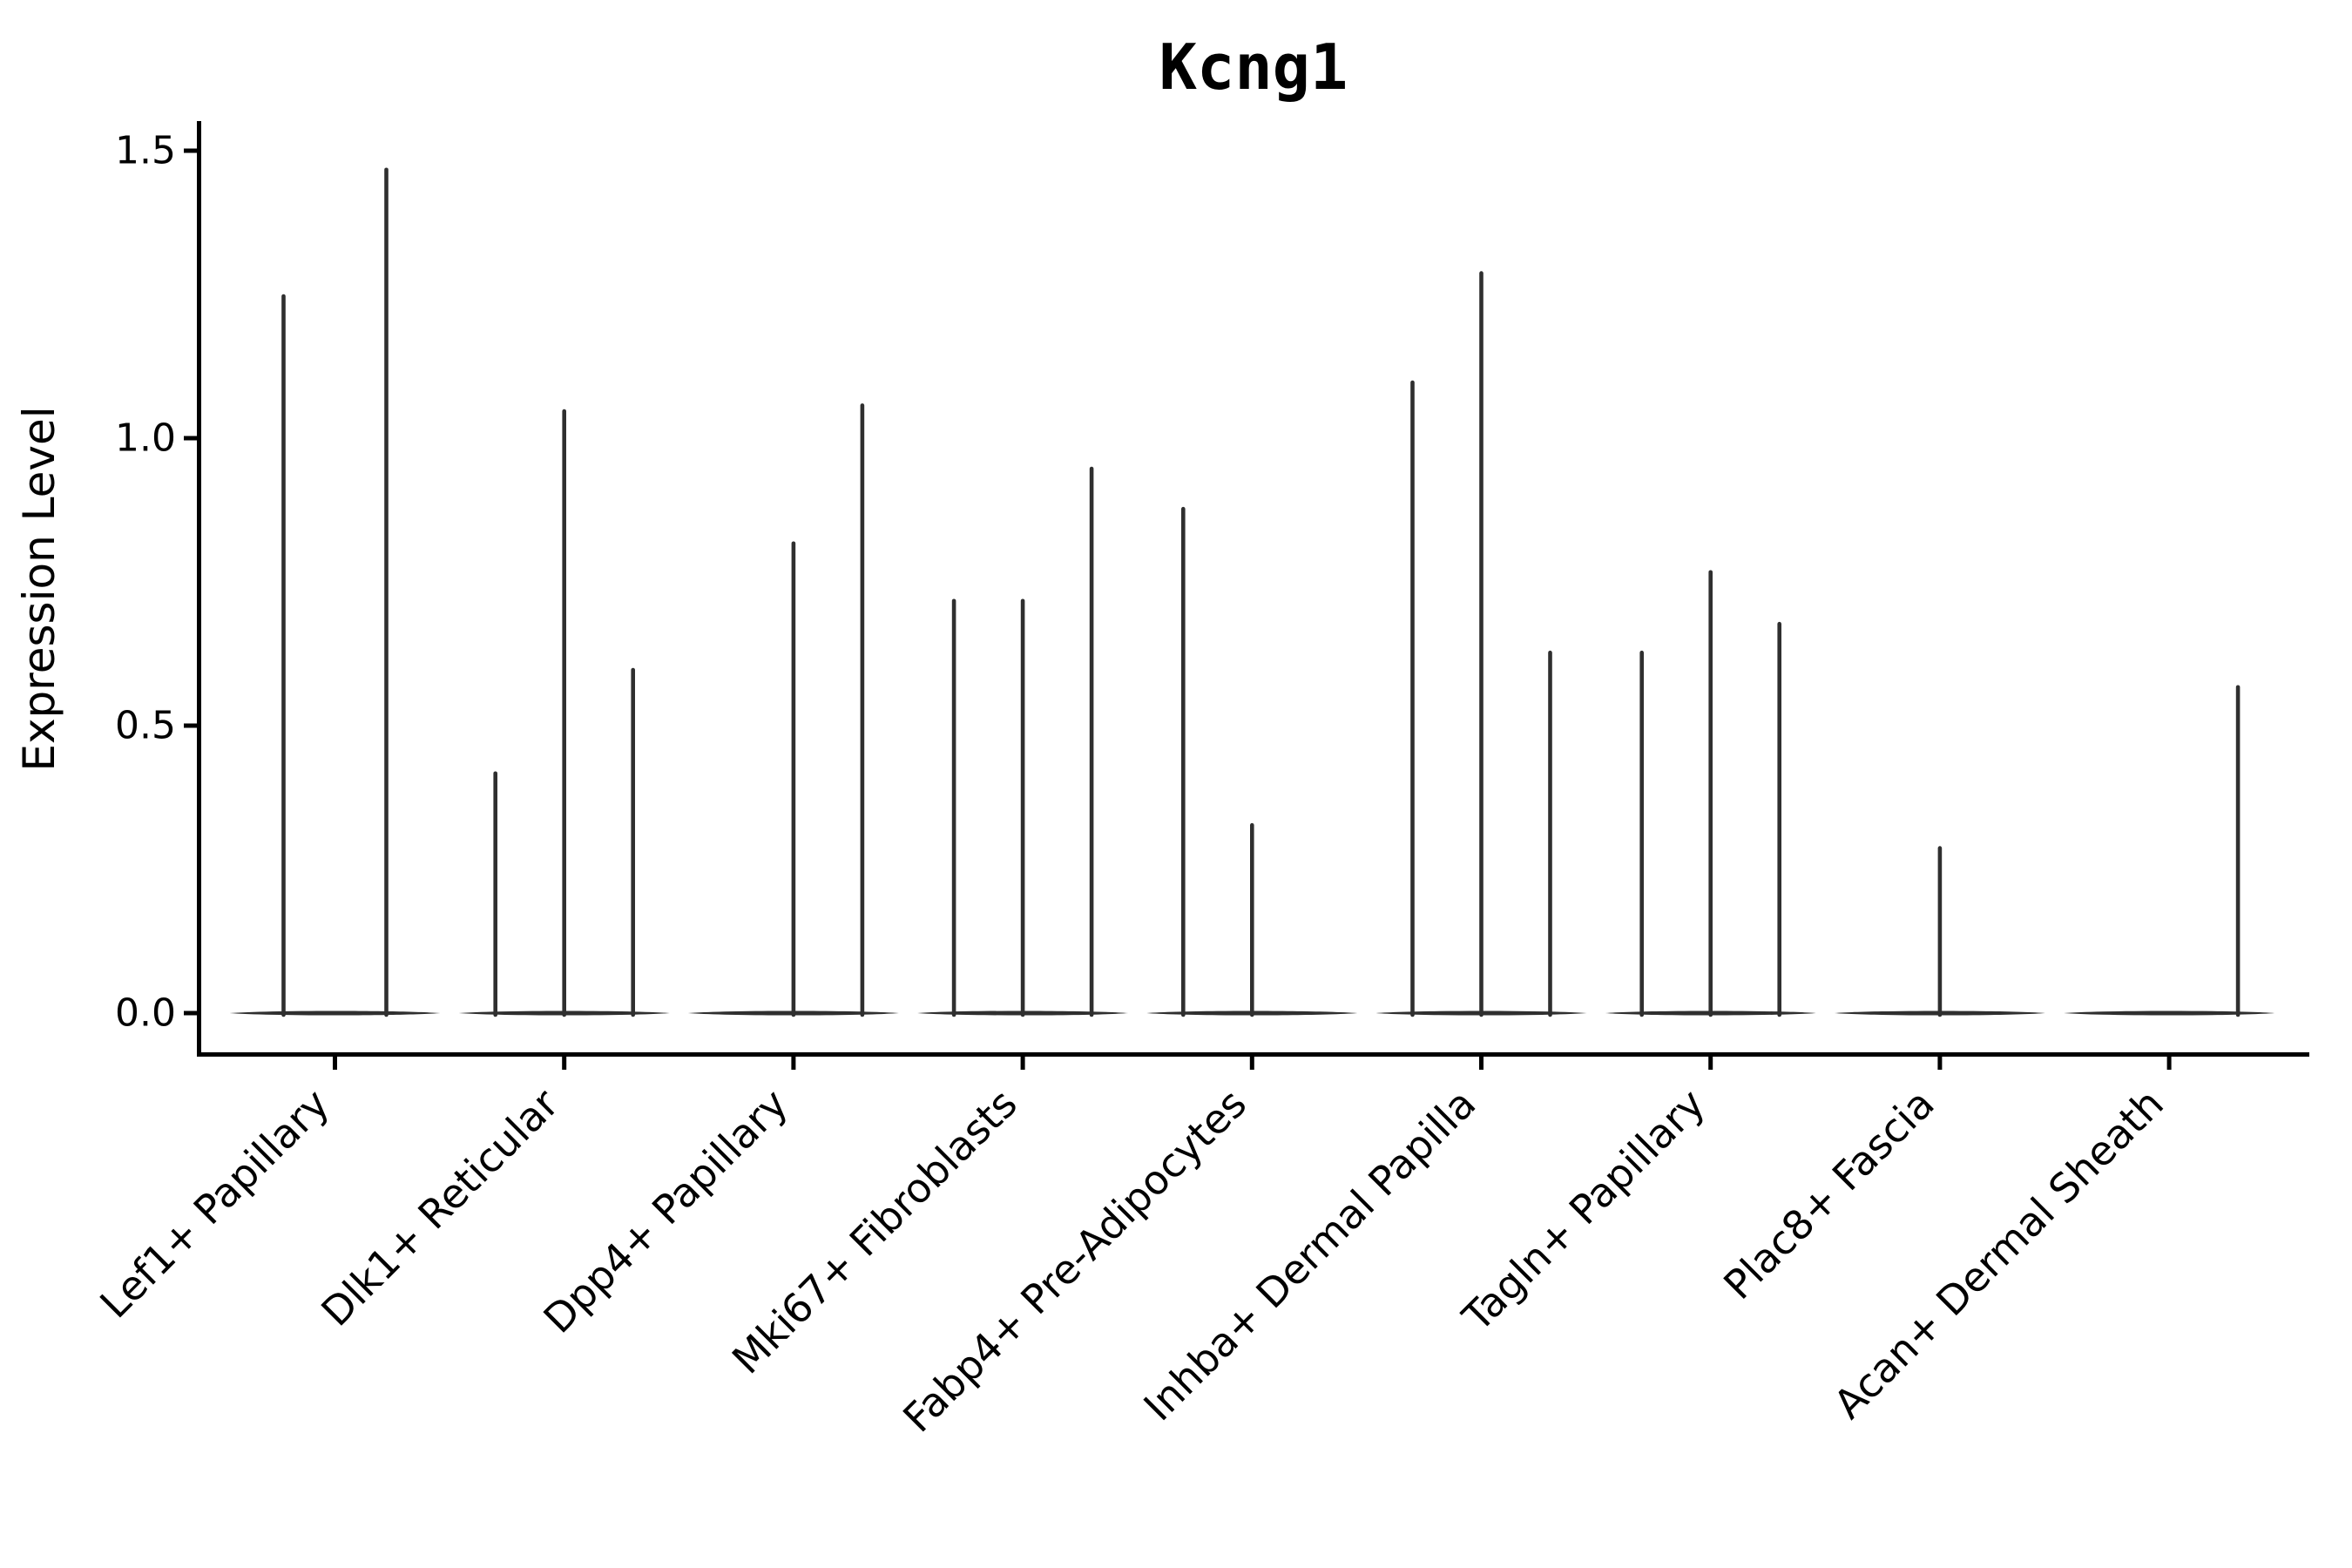 The width and height of the screenshot is (2352, 1568). I want to click on y-axis-label: Expression Level, so click(39, 588).